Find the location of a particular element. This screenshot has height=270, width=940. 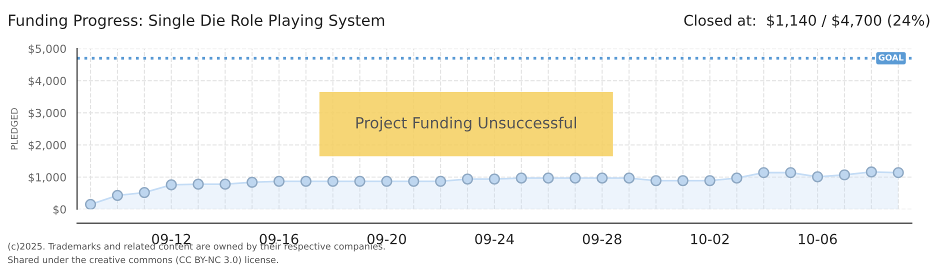

y-tick-label: $0 is located at coordinates (59, 210).